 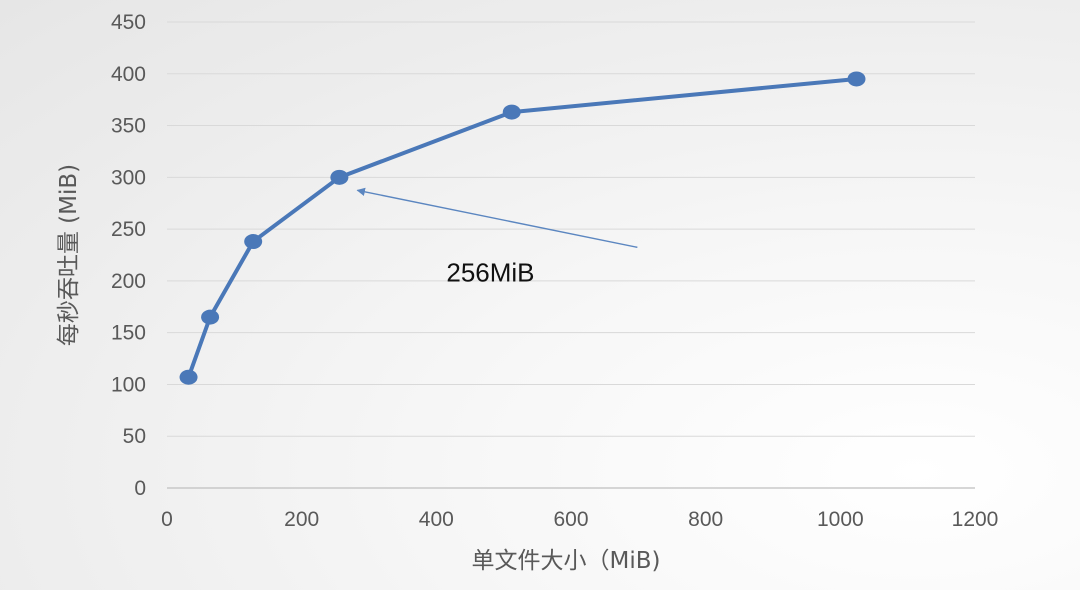 What do you see at coordinates (128, 229) in the screenshot?
I see `y-tick-label-250: 250` at bounding box center [128, 229].